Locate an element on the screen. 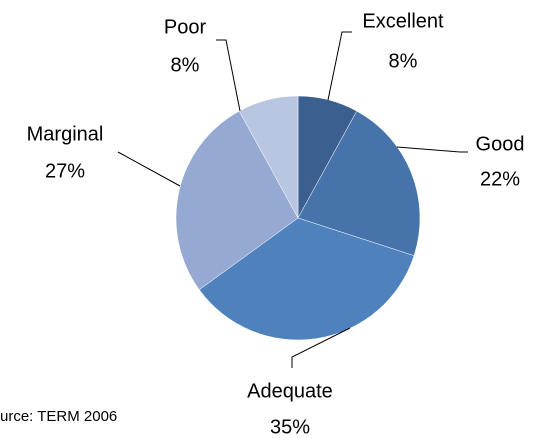 Image resolution: width=548 pixels, height=438 pixels. slice-label: Excellent is located at coordinates (403, 21).